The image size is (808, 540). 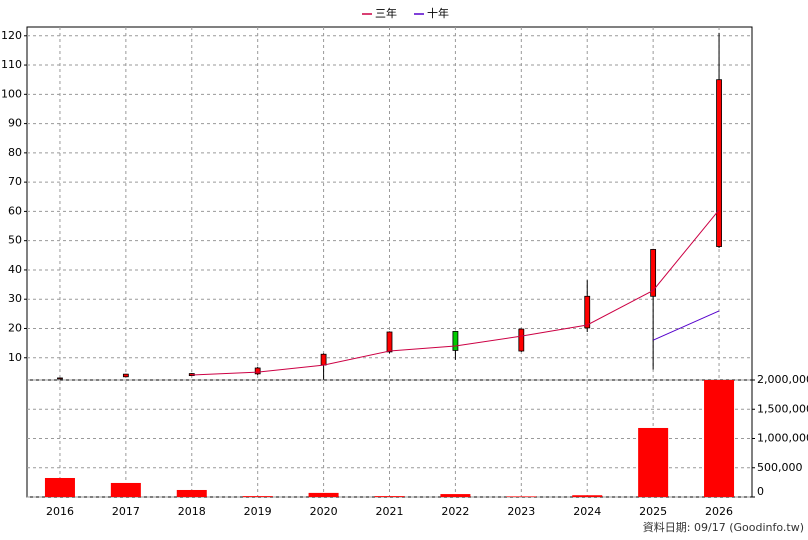 I want to click on x-tick-label: 2025, so click(x=653, y=511).